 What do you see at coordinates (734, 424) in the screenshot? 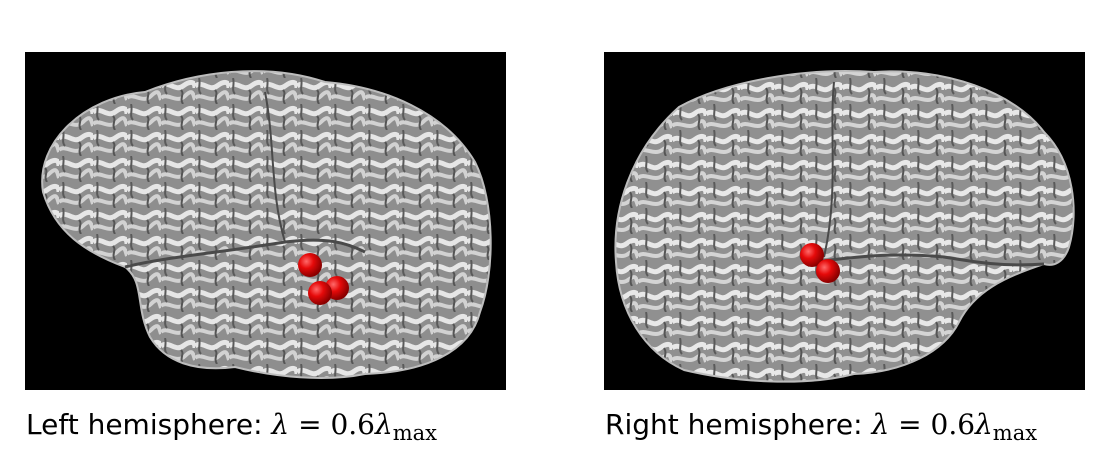
I see `right-caption-text: Right hemisphere:` at bounding box center [734, 424].